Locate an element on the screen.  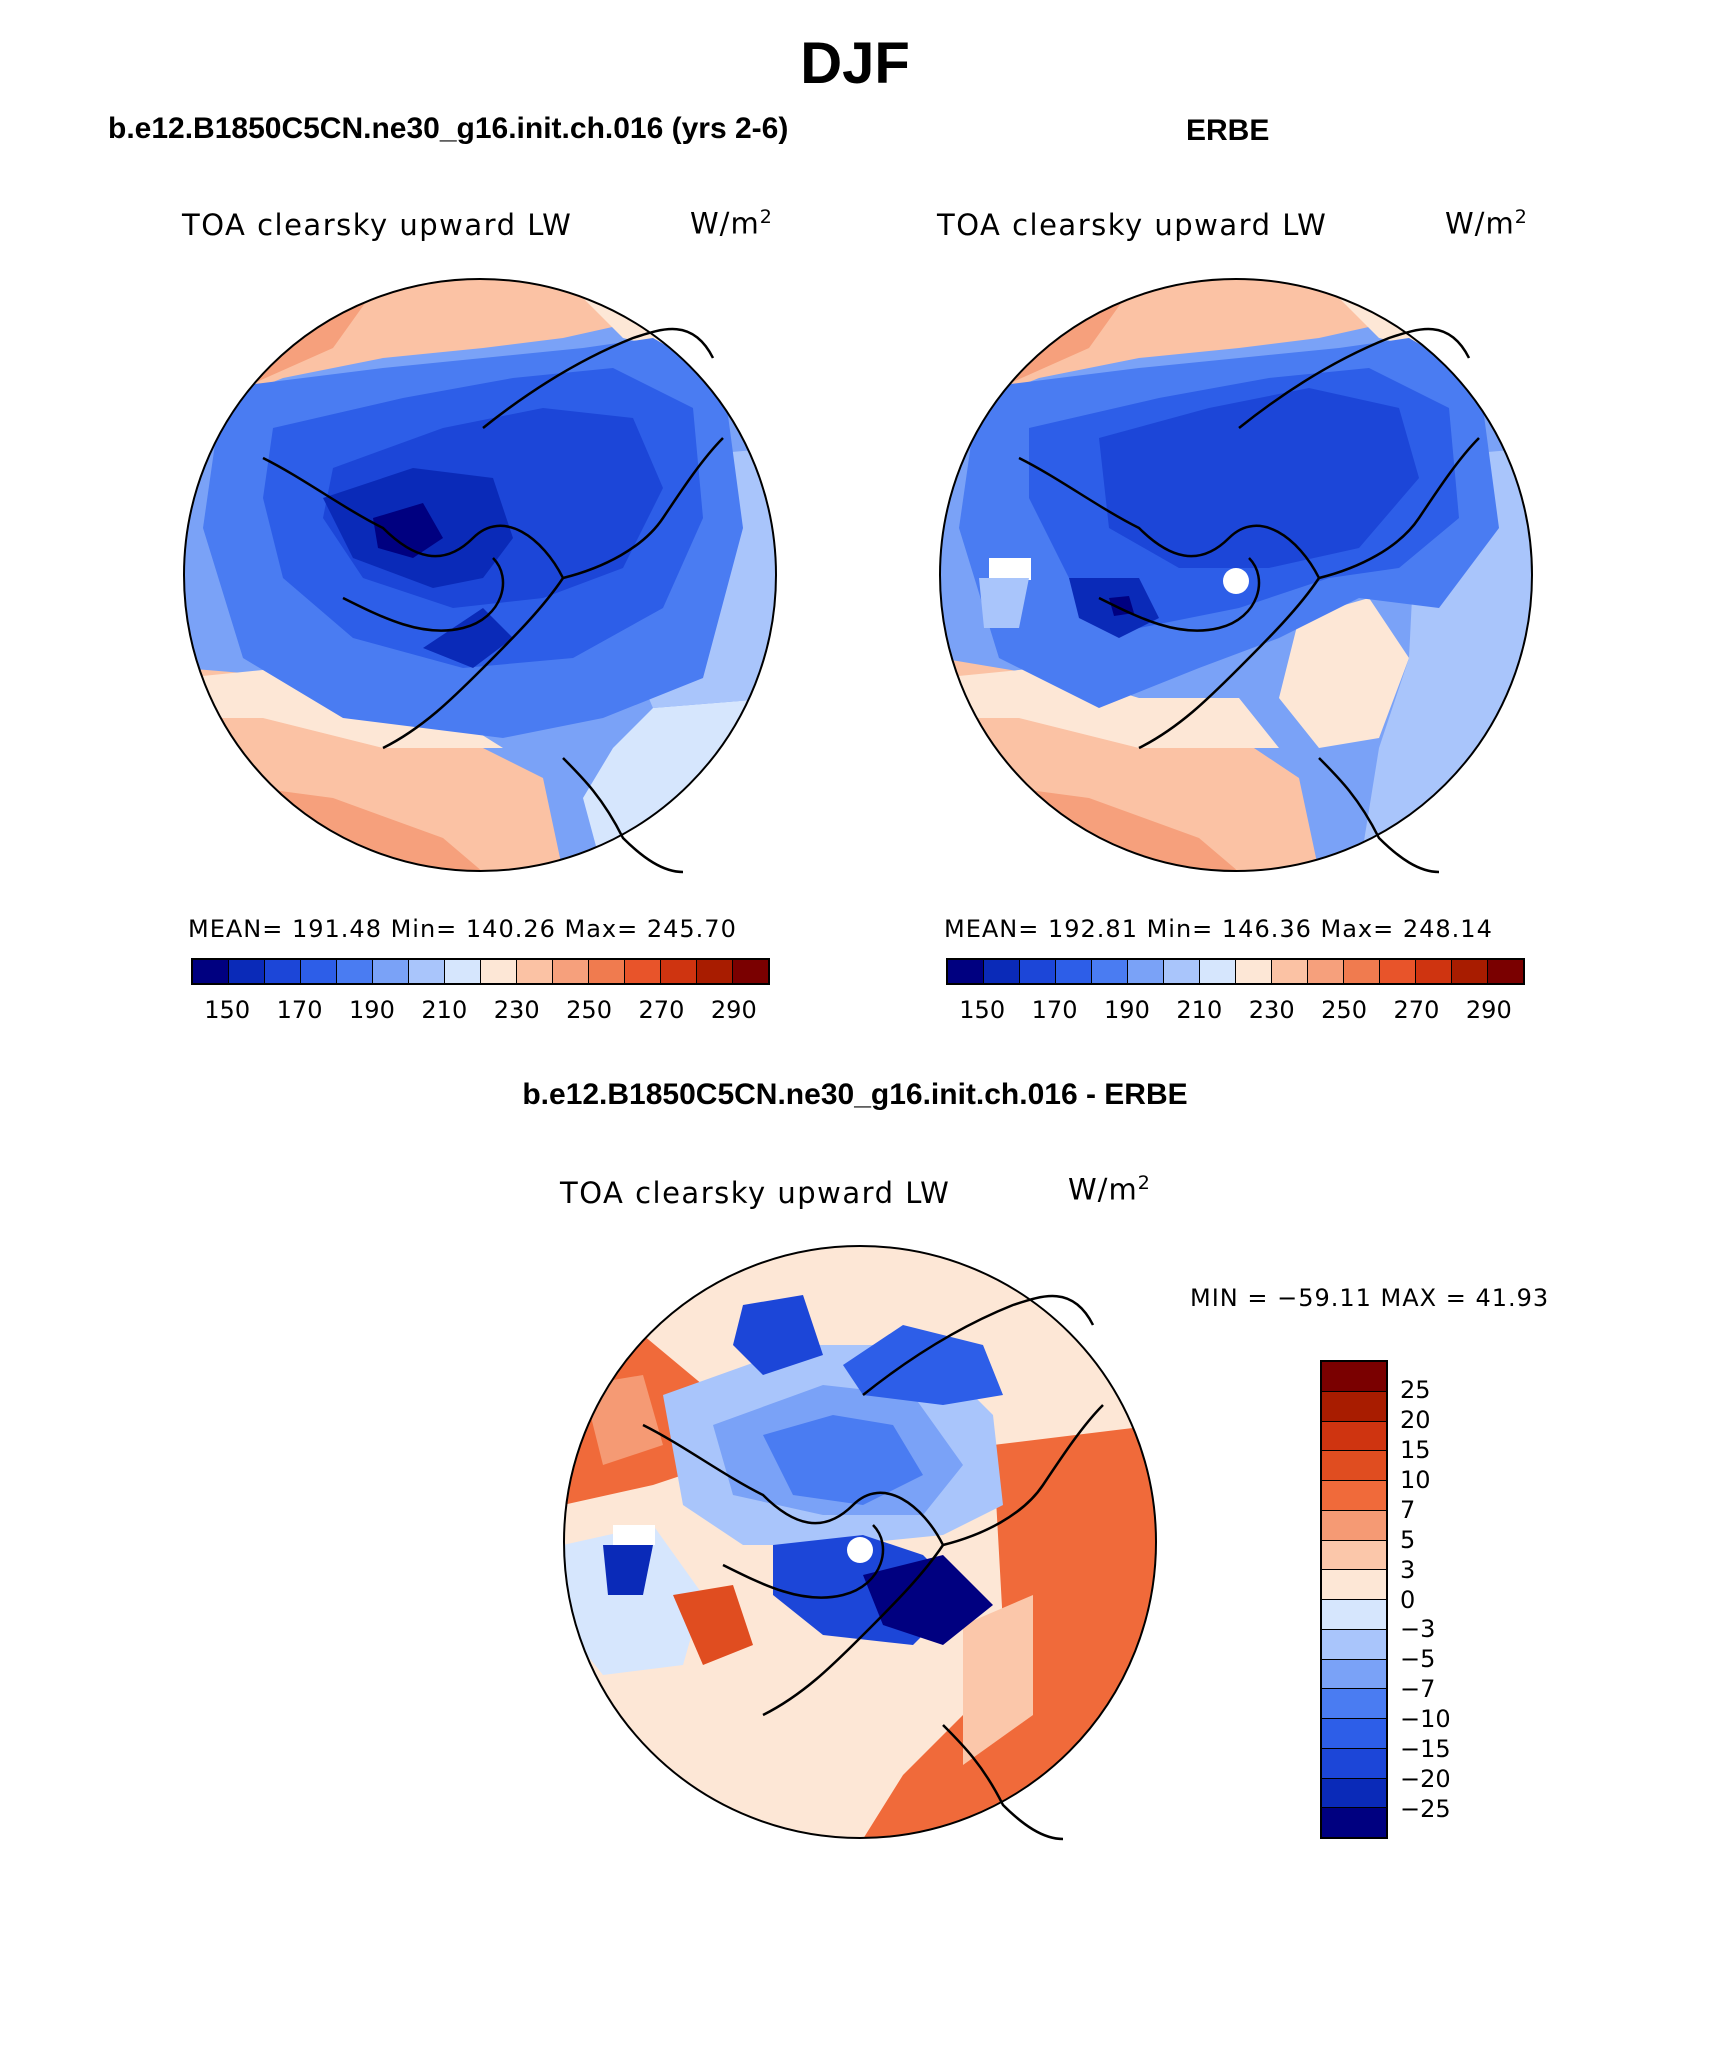
panel2-polar-map is located at coordinates (1236, 576).